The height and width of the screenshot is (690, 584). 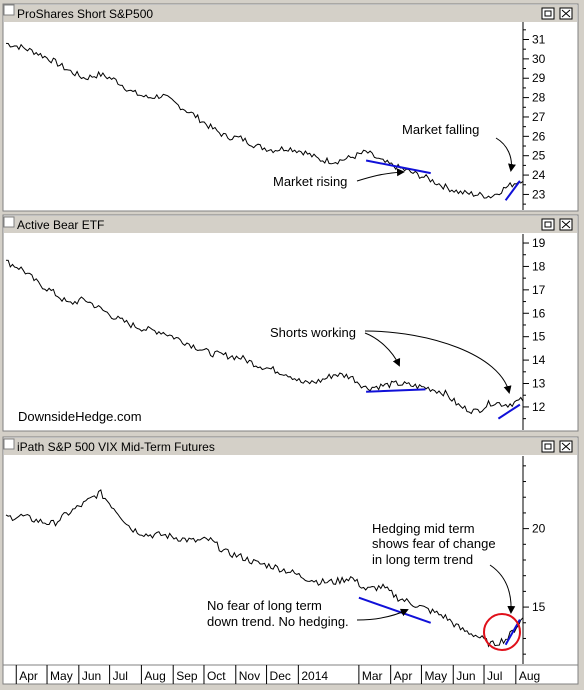 What do you see at coordinates (9, 10) in the screenshot?
I see `panel-1-menu-icon` at bounding box center [9, 10].